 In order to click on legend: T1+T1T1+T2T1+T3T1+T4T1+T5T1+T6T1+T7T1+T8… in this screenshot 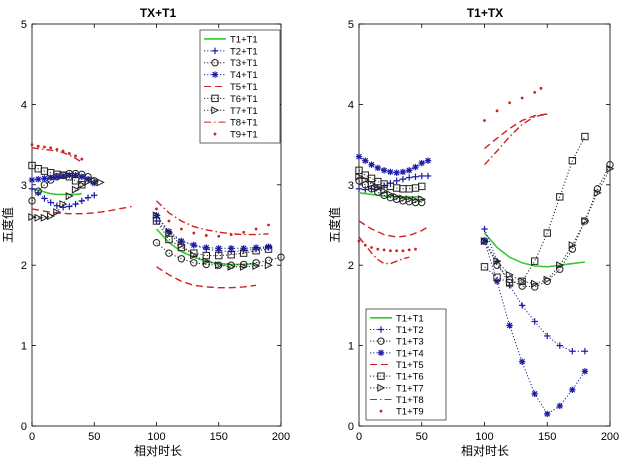, I will do `click(406, 364)`.